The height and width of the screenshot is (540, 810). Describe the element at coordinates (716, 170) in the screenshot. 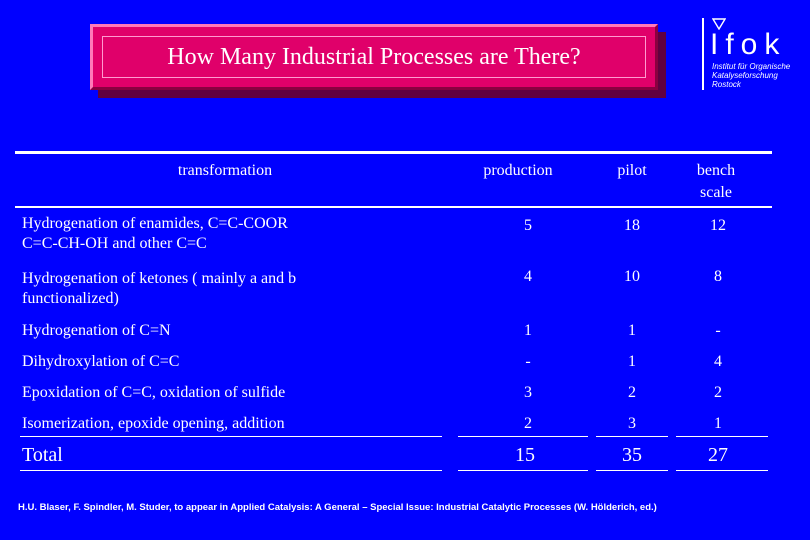

I see `header-bench-line1: bench` at that location.